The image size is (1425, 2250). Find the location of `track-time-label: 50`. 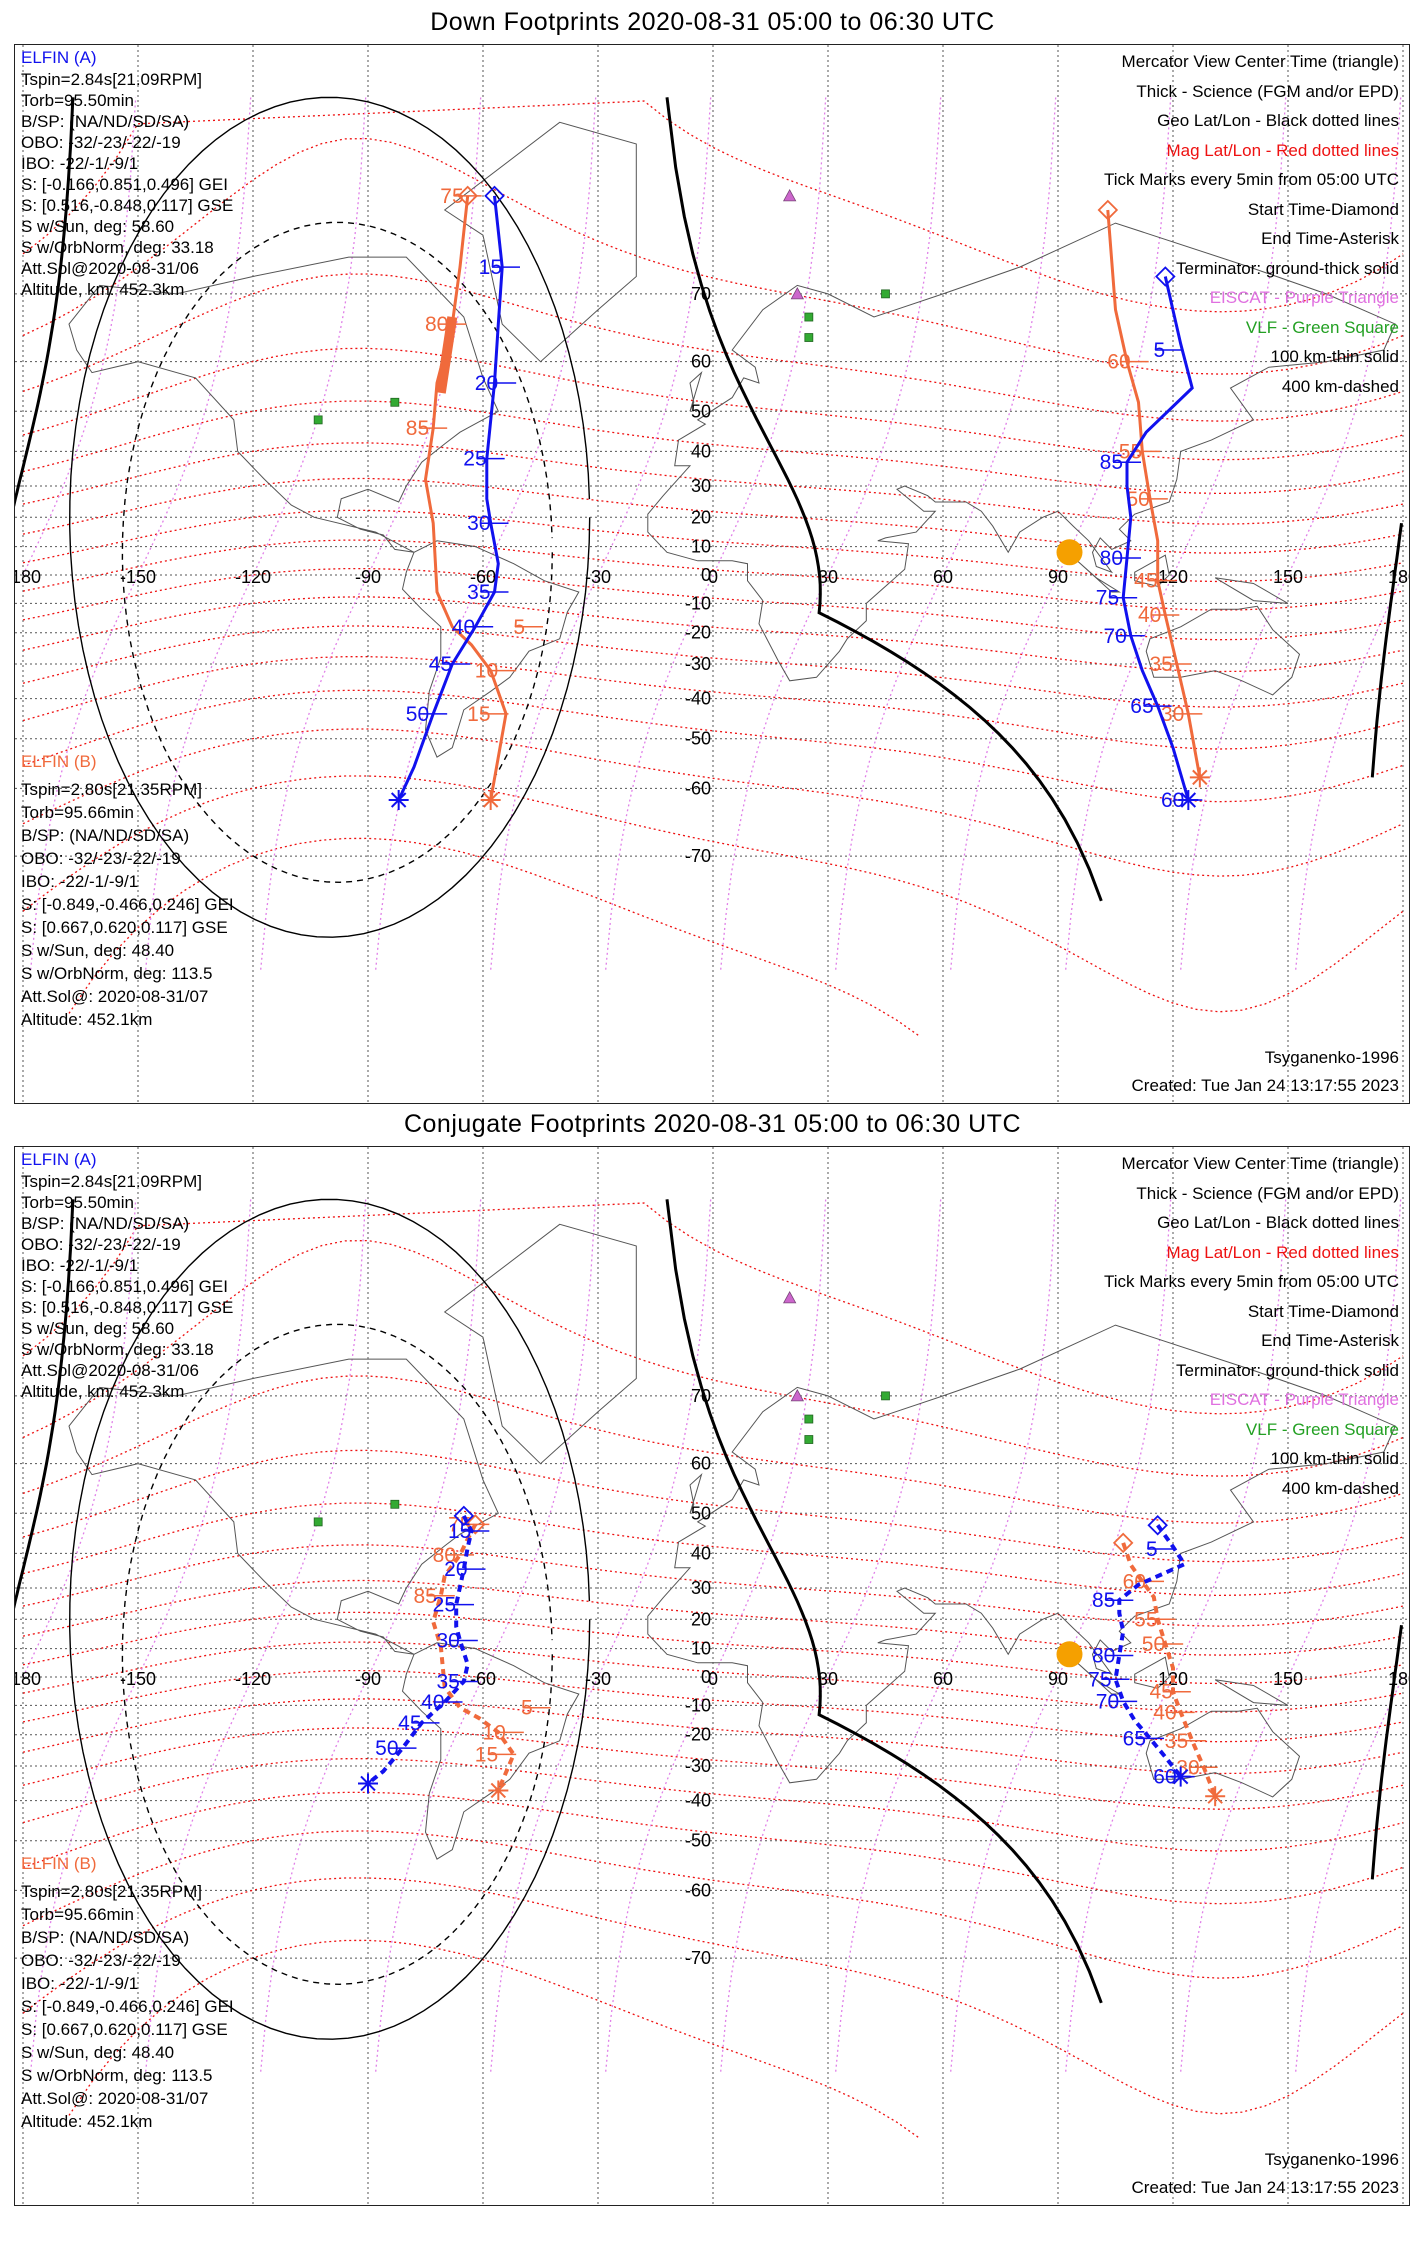

track-time-label: 50 is located at coordinates (417, 714).